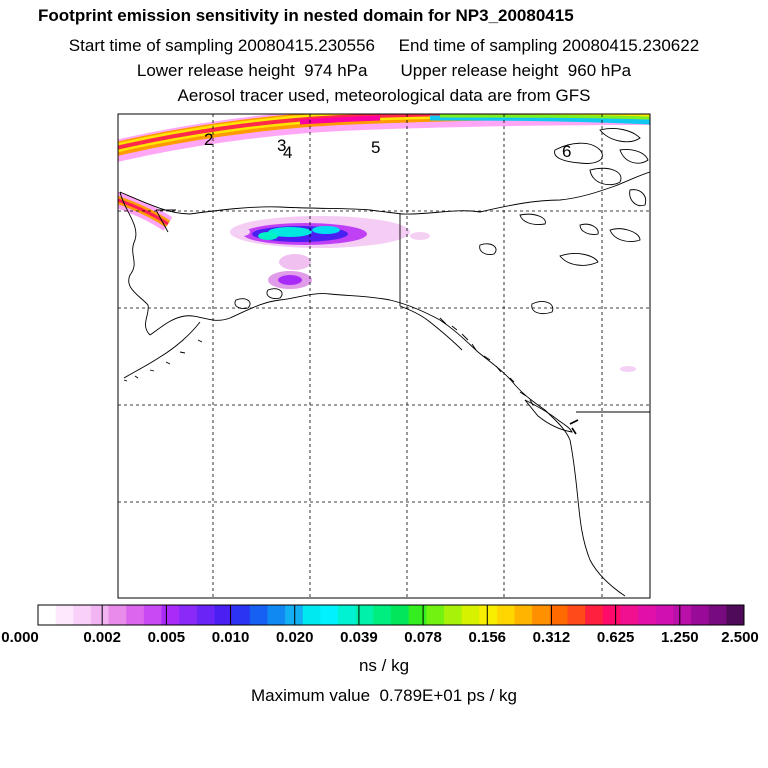  Describe the element at coordinates (384, 695) in the screenshot. I see `maximum-value: Maximum value 0.789E+01 ps / kg` at that location.